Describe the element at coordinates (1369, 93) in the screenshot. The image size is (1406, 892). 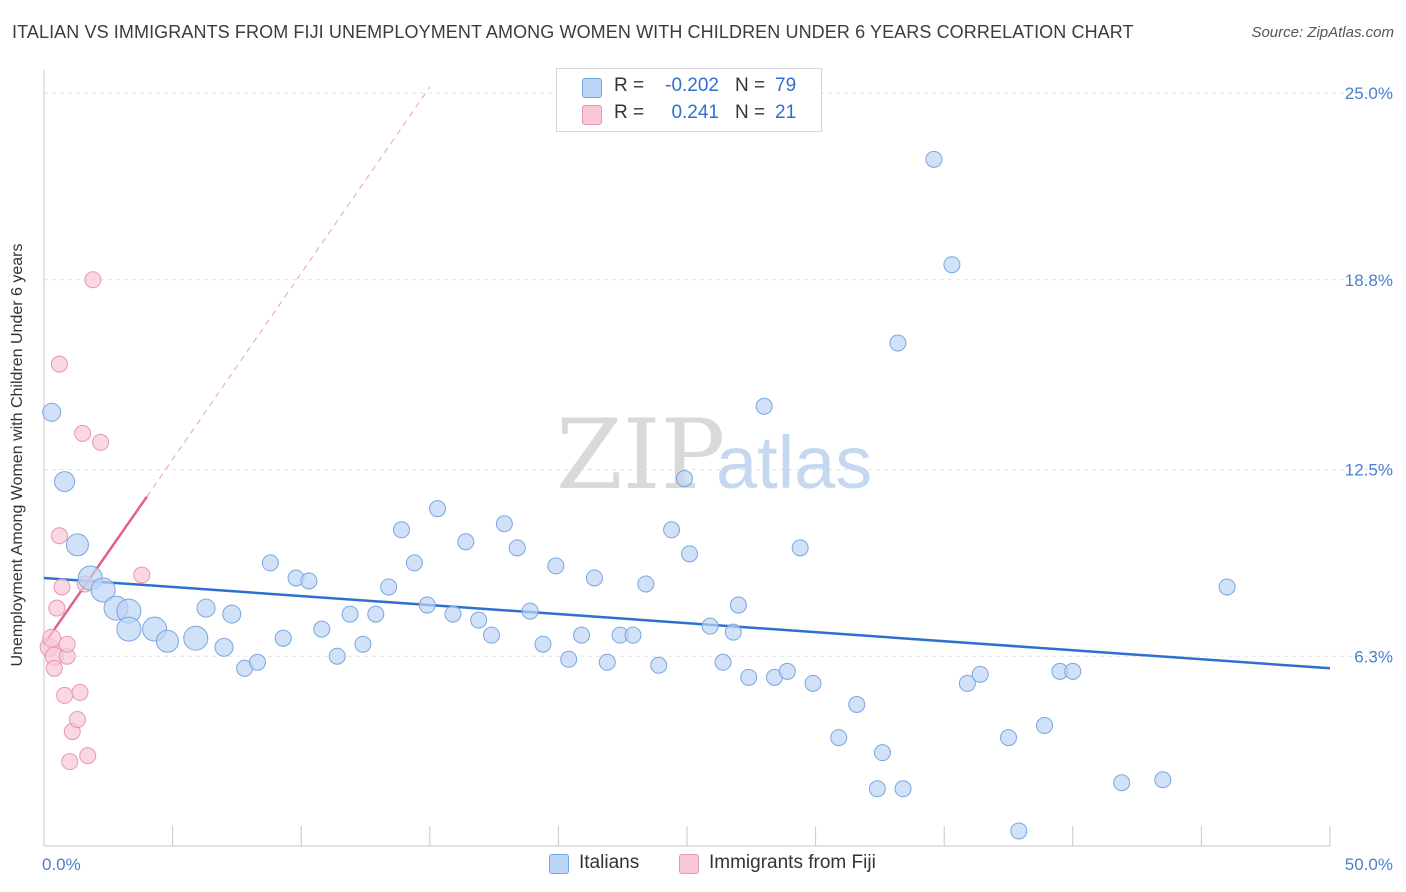
I see `y-tick-label: 25.0%` at that location.